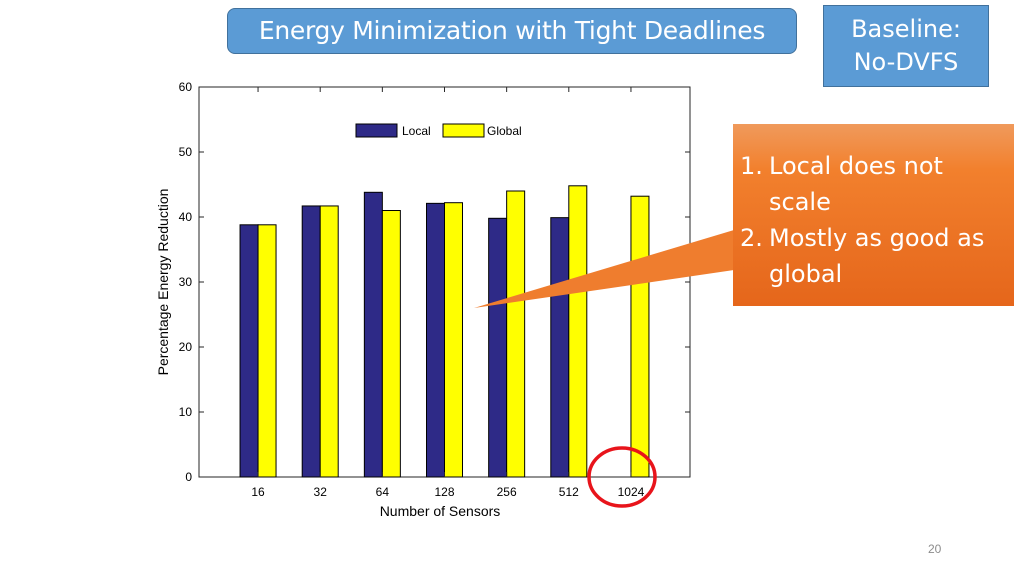 The width and height of the screenshot is (1024, 575). I want to click on y-tick-label-40: 40, so click(186, 217).